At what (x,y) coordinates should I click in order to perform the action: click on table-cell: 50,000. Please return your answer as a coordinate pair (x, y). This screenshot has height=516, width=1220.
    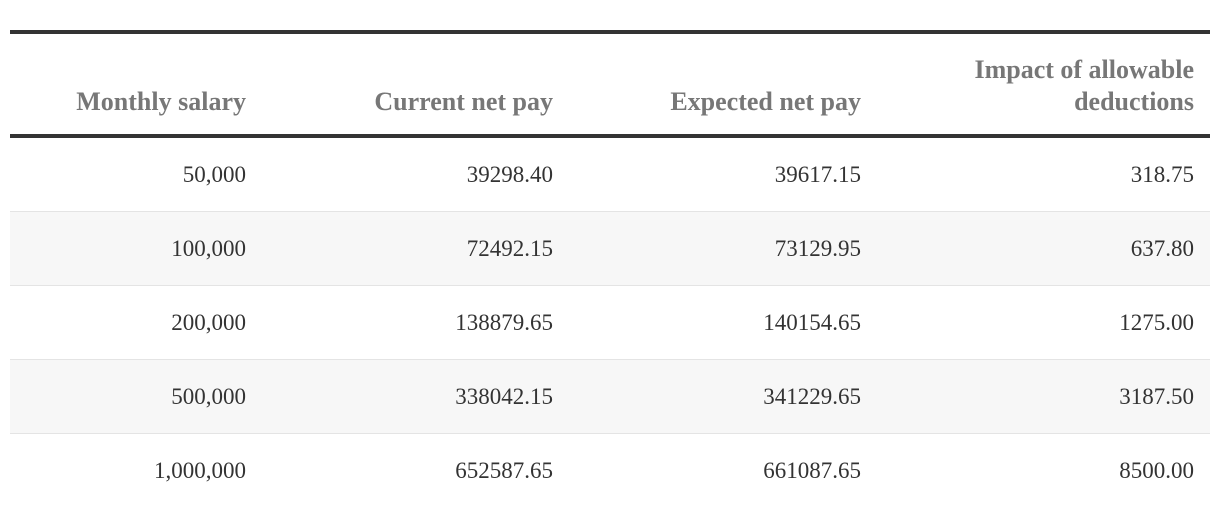
    Looking at the image, I should click on (136, 174).